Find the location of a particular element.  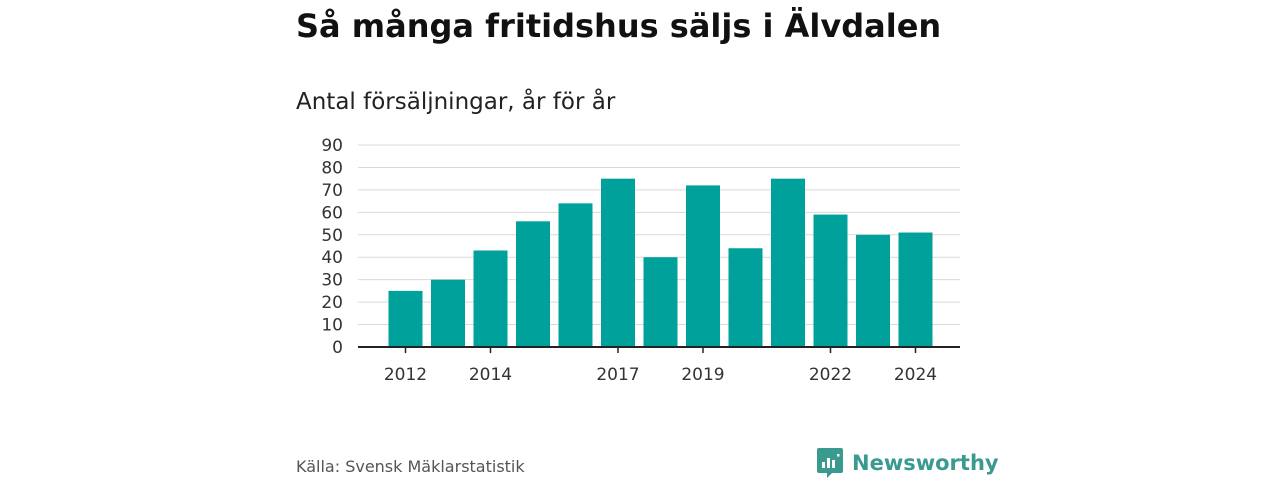

y-tick-label: 70 is located at coordinates (332, 191).